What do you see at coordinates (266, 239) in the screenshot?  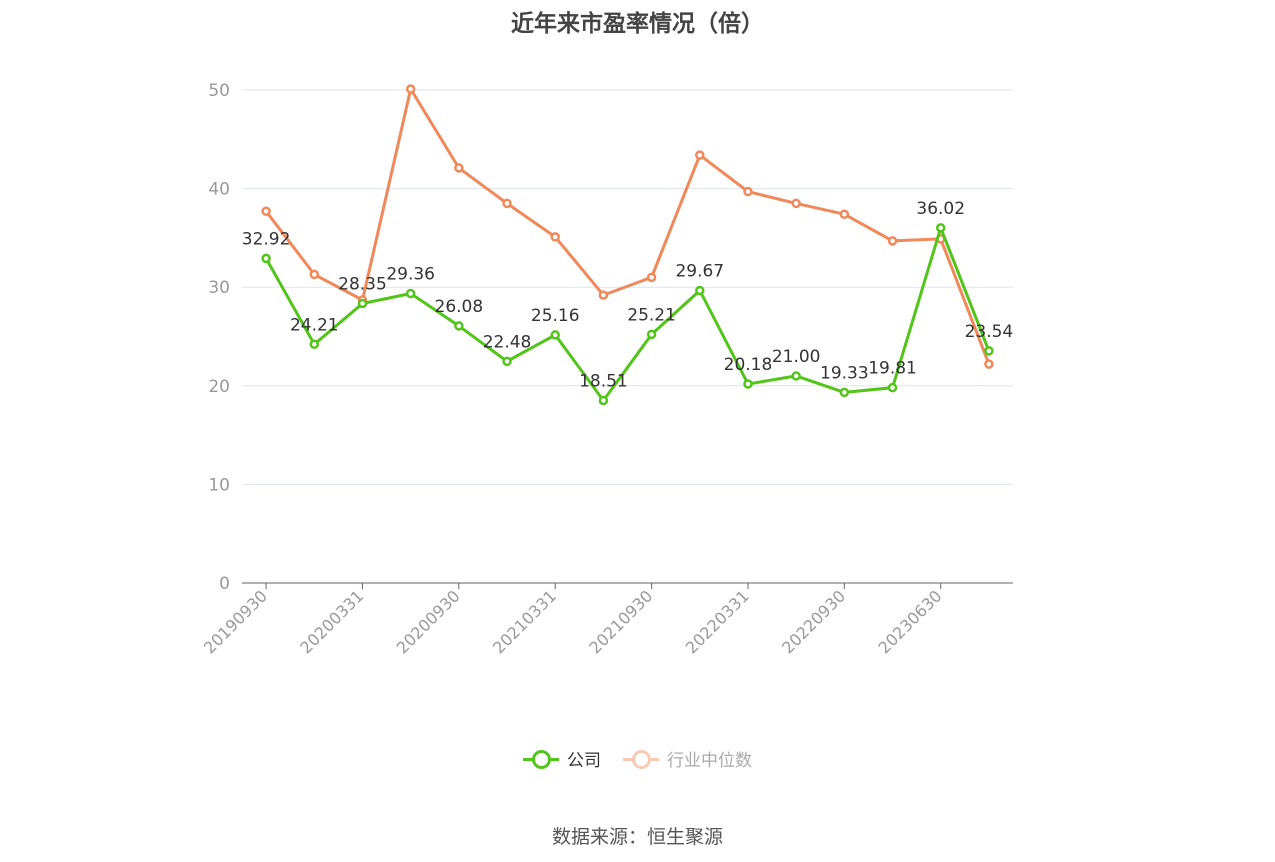 I see `data-label-company: 32.92` at bounding box center [266, 239].